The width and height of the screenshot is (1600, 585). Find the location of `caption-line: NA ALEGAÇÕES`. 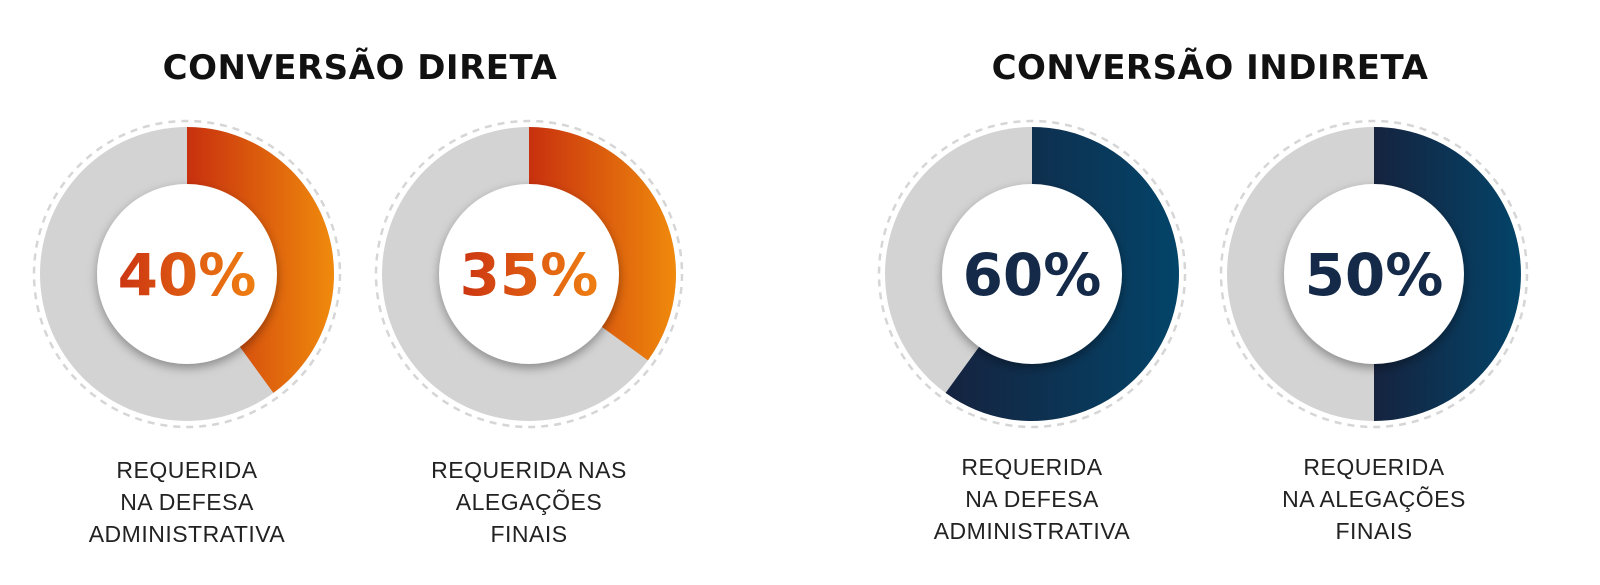

caption-line: NA ALEGAÇÕES is located at coordinates (1374, 499).